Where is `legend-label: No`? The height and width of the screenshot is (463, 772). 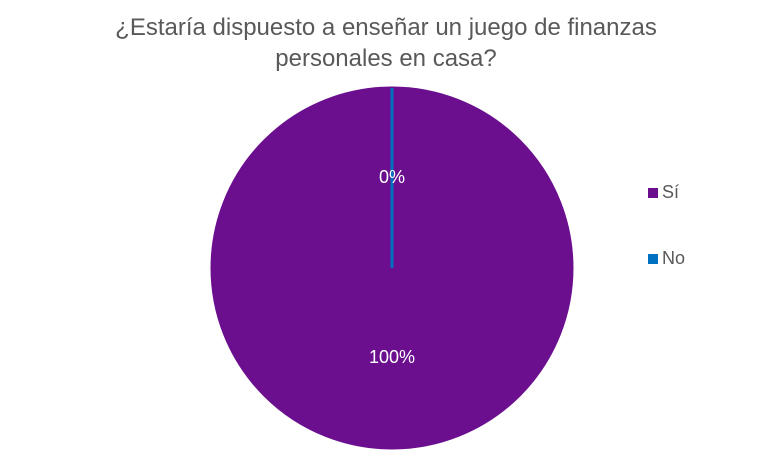
legend-label: No is located at coordinates (673, 258).